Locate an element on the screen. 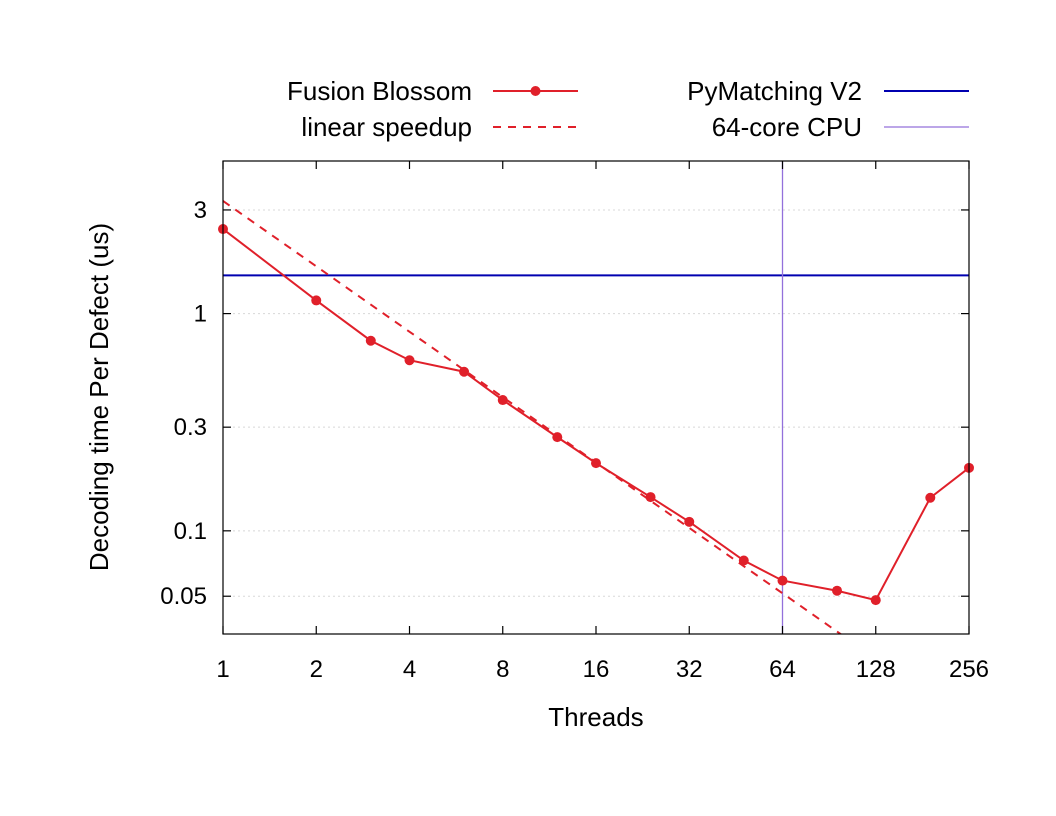 Image resolution: width=1056 pixels, height=816 pixels. legend-label: PyMatching V2 is located at coordinates (774, 91).